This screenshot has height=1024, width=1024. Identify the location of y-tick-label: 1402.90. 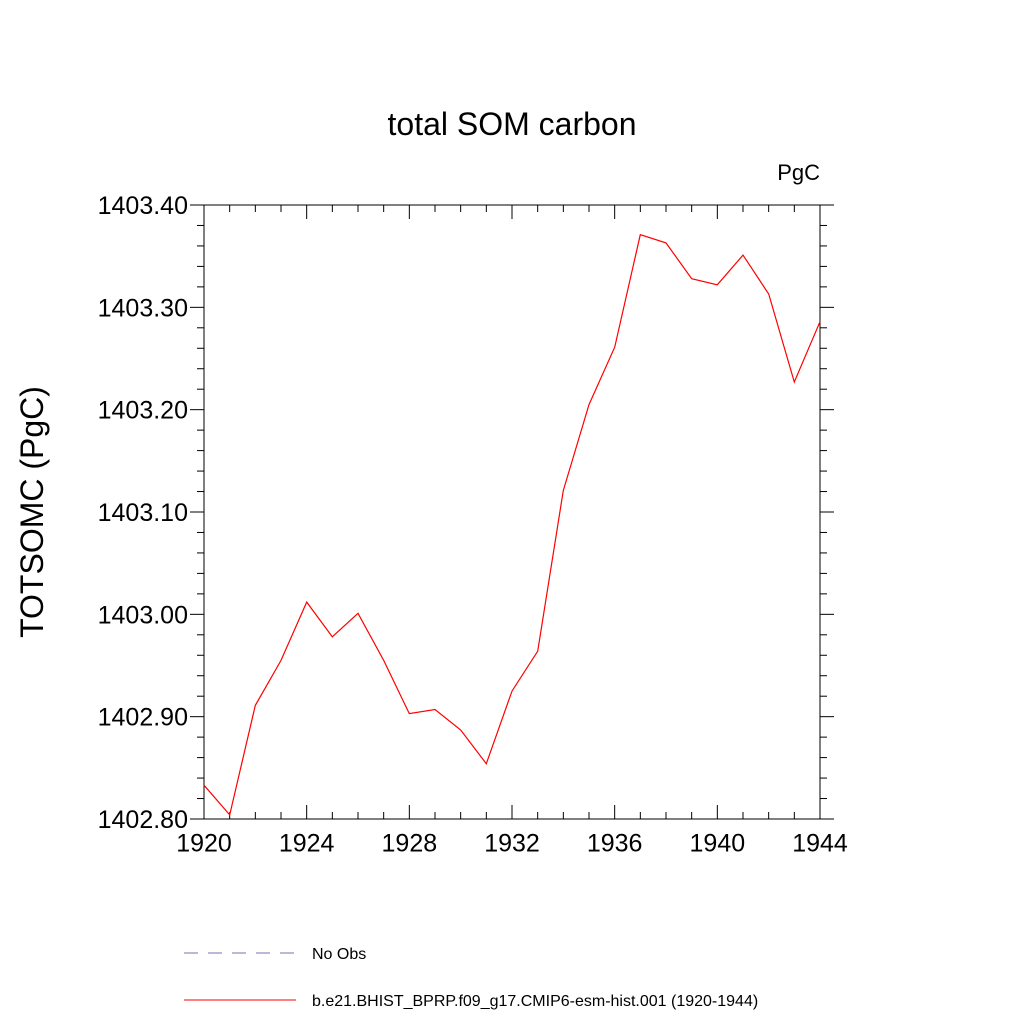
(143, 718).